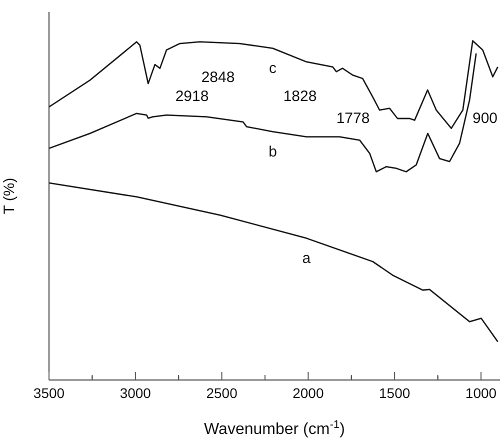 The image size is (503, 442). What do you see at coordinates (49, 393) in the screenshot?
I see `x-tick-label: 3500` at bounding box center [49, 393].